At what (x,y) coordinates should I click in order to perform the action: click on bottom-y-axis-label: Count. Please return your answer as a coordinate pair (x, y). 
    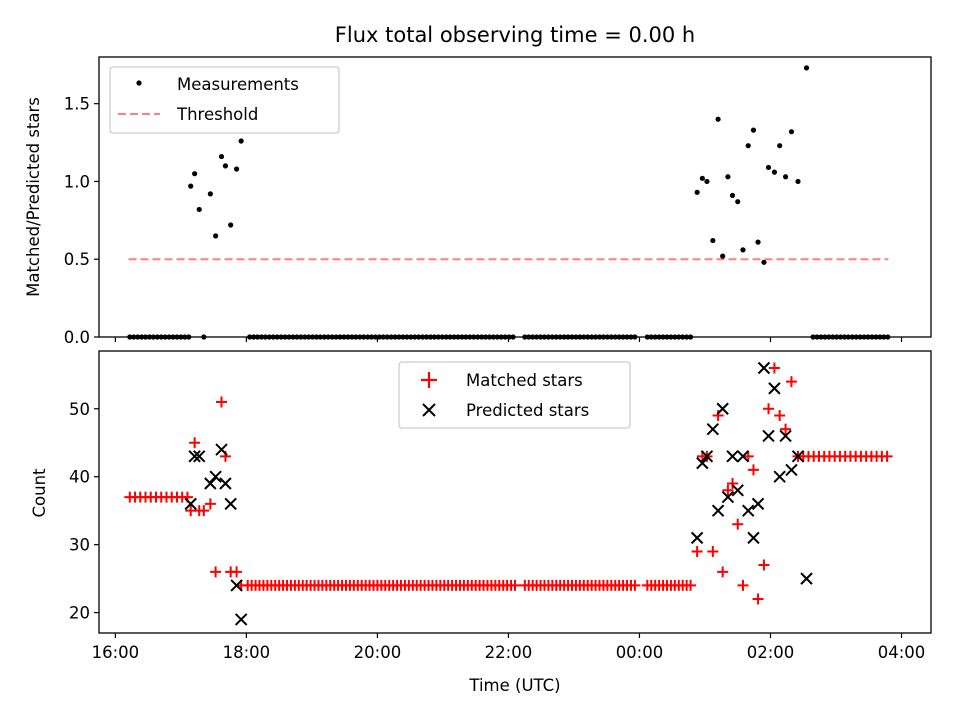
    Looking at the image, I should click on (39, 493).